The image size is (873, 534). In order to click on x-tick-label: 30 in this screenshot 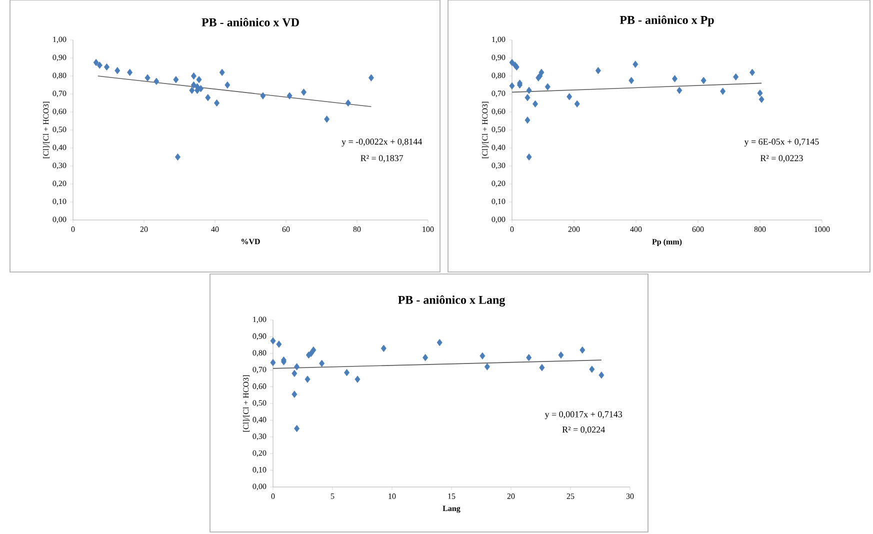, I will do `click(630, 496)`.